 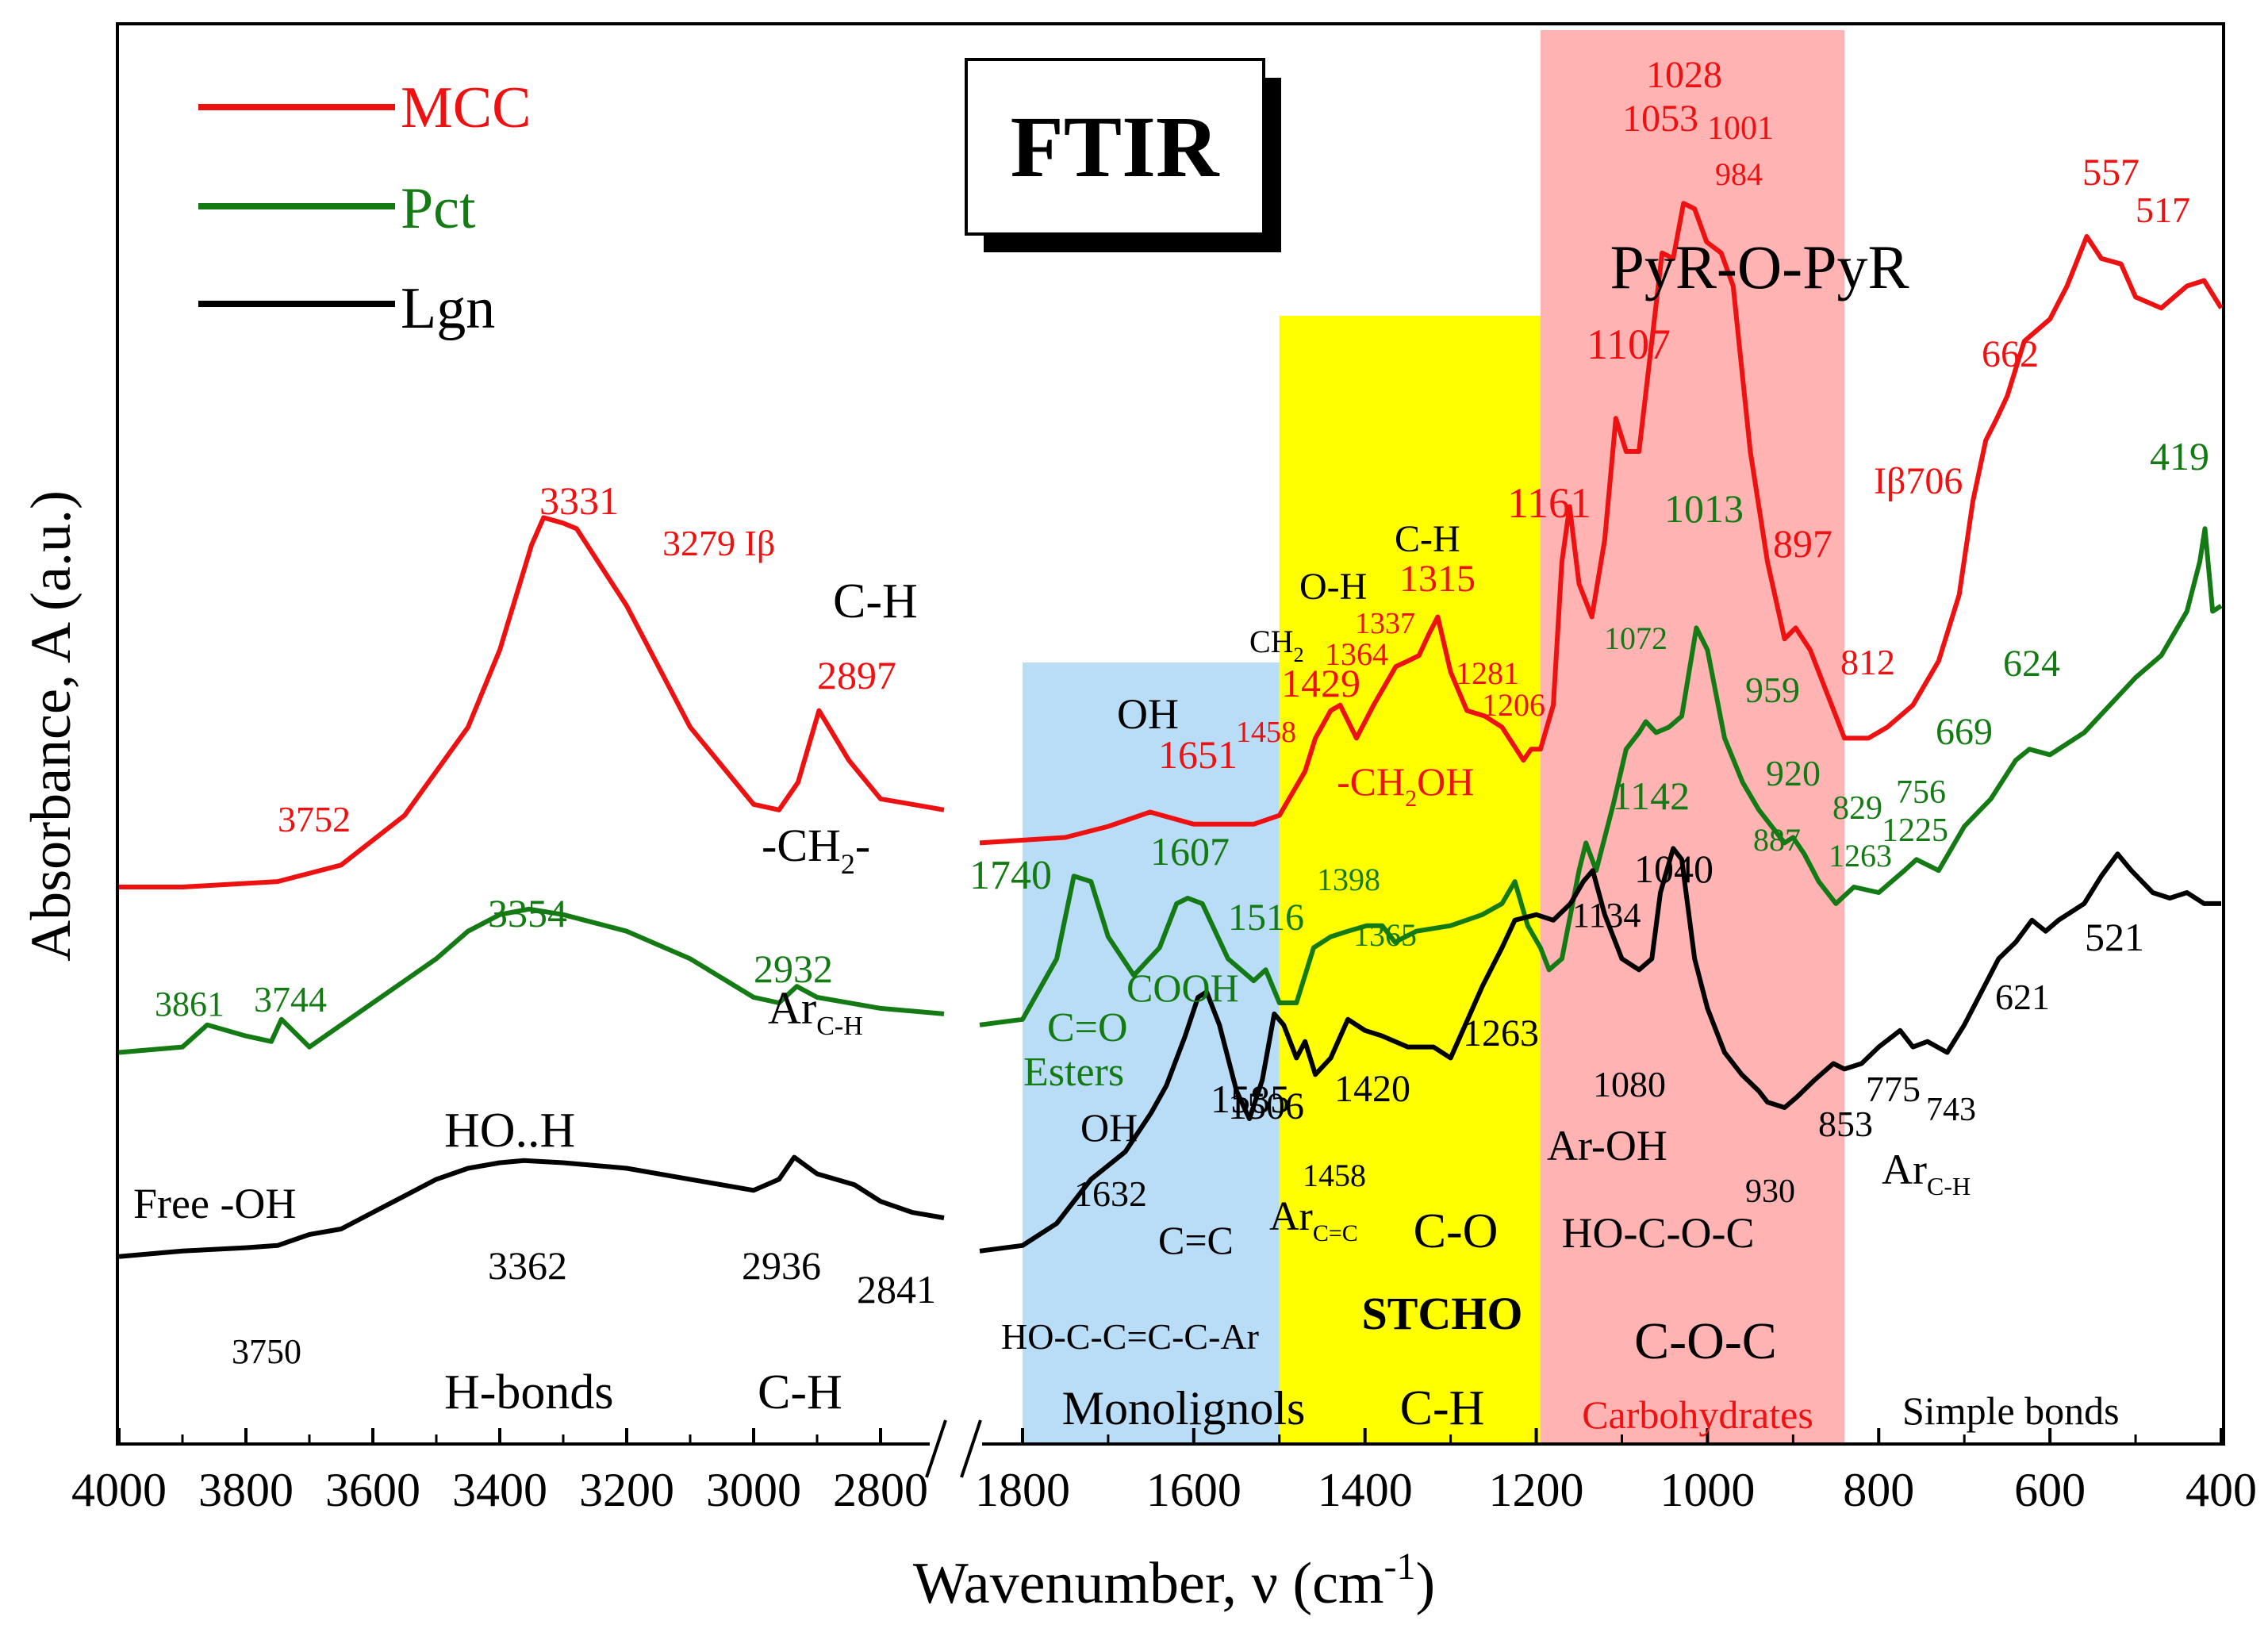 What do you see at coordinates (1708, 1490) in the screenshot?
I see `x-tick-label: 1000` at bounding box center [1708, 1490].